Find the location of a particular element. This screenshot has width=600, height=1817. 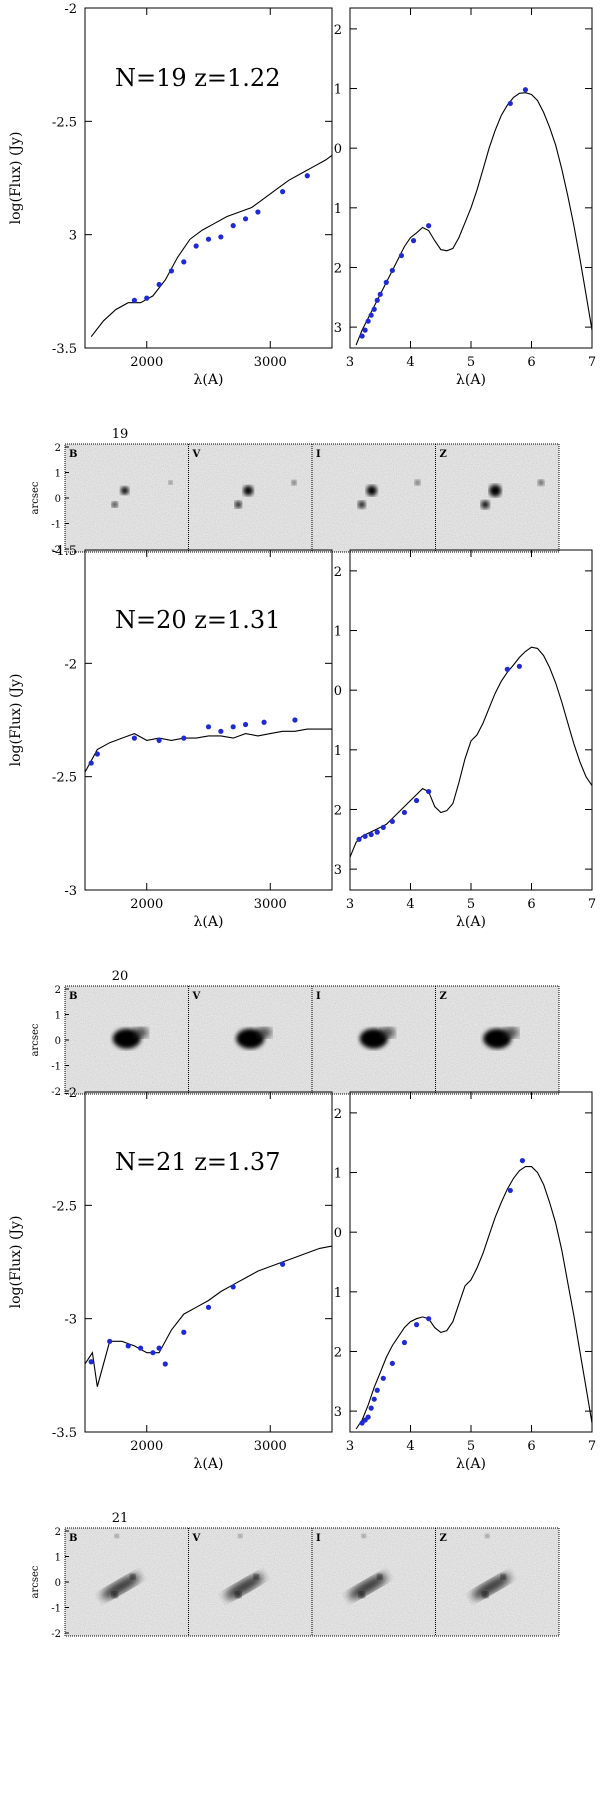

band-label: V is located at coordinates (196, 996).